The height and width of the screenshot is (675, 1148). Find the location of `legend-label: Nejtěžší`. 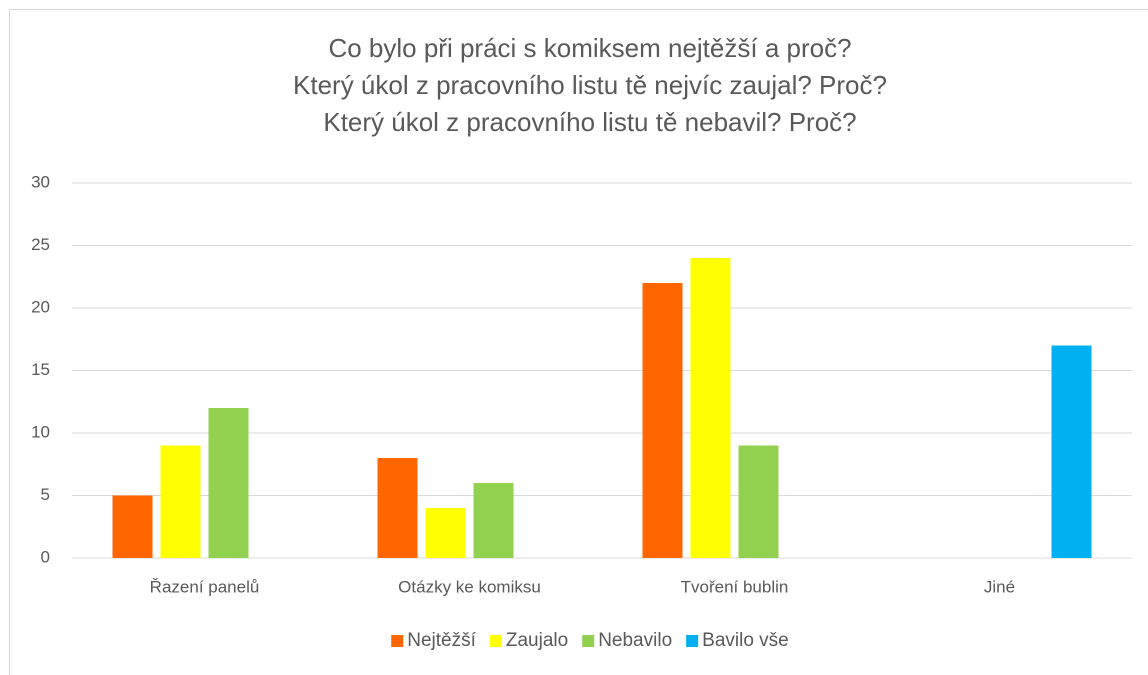

legend-label: Nejtěžší is located at coordinates (441, 640).